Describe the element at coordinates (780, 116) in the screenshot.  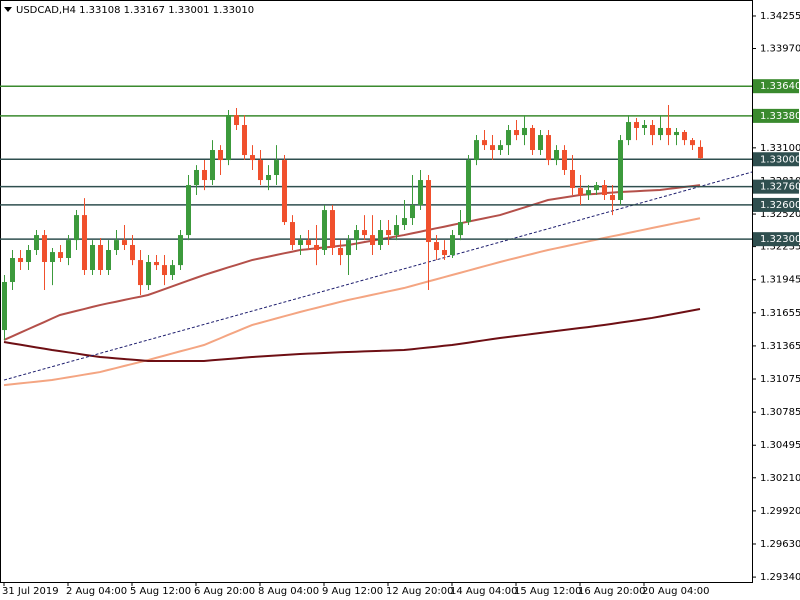
I see `level-label: 1.33380` at that location.